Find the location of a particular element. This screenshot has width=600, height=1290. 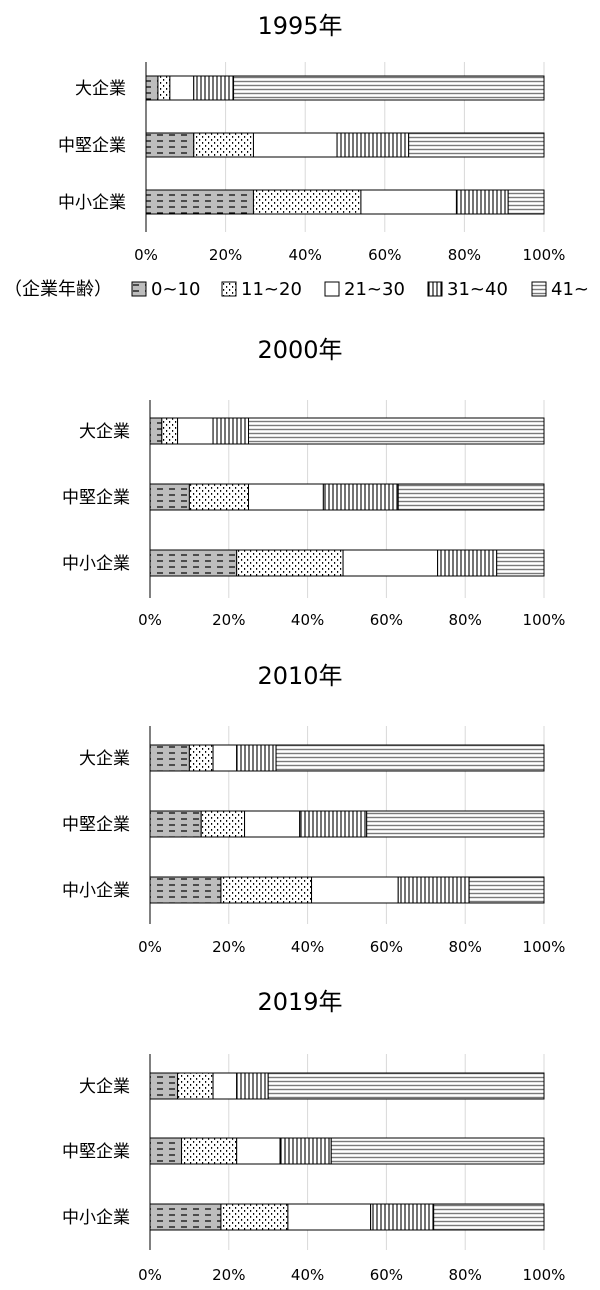

legend-label-21-30: 21~30 is located at coordinates (374, 289).